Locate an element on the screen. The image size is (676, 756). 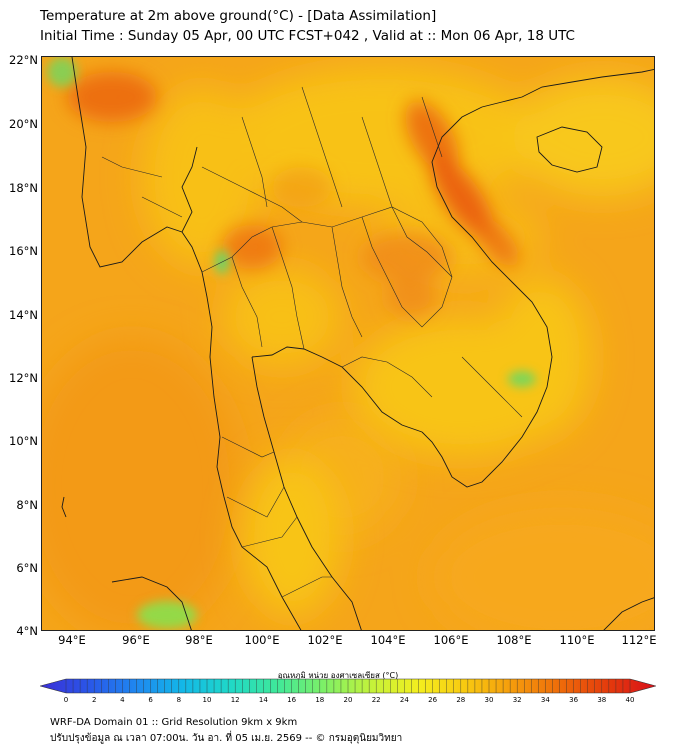
colorbar-tick-label: 10 is located at coordinates (207, 700).